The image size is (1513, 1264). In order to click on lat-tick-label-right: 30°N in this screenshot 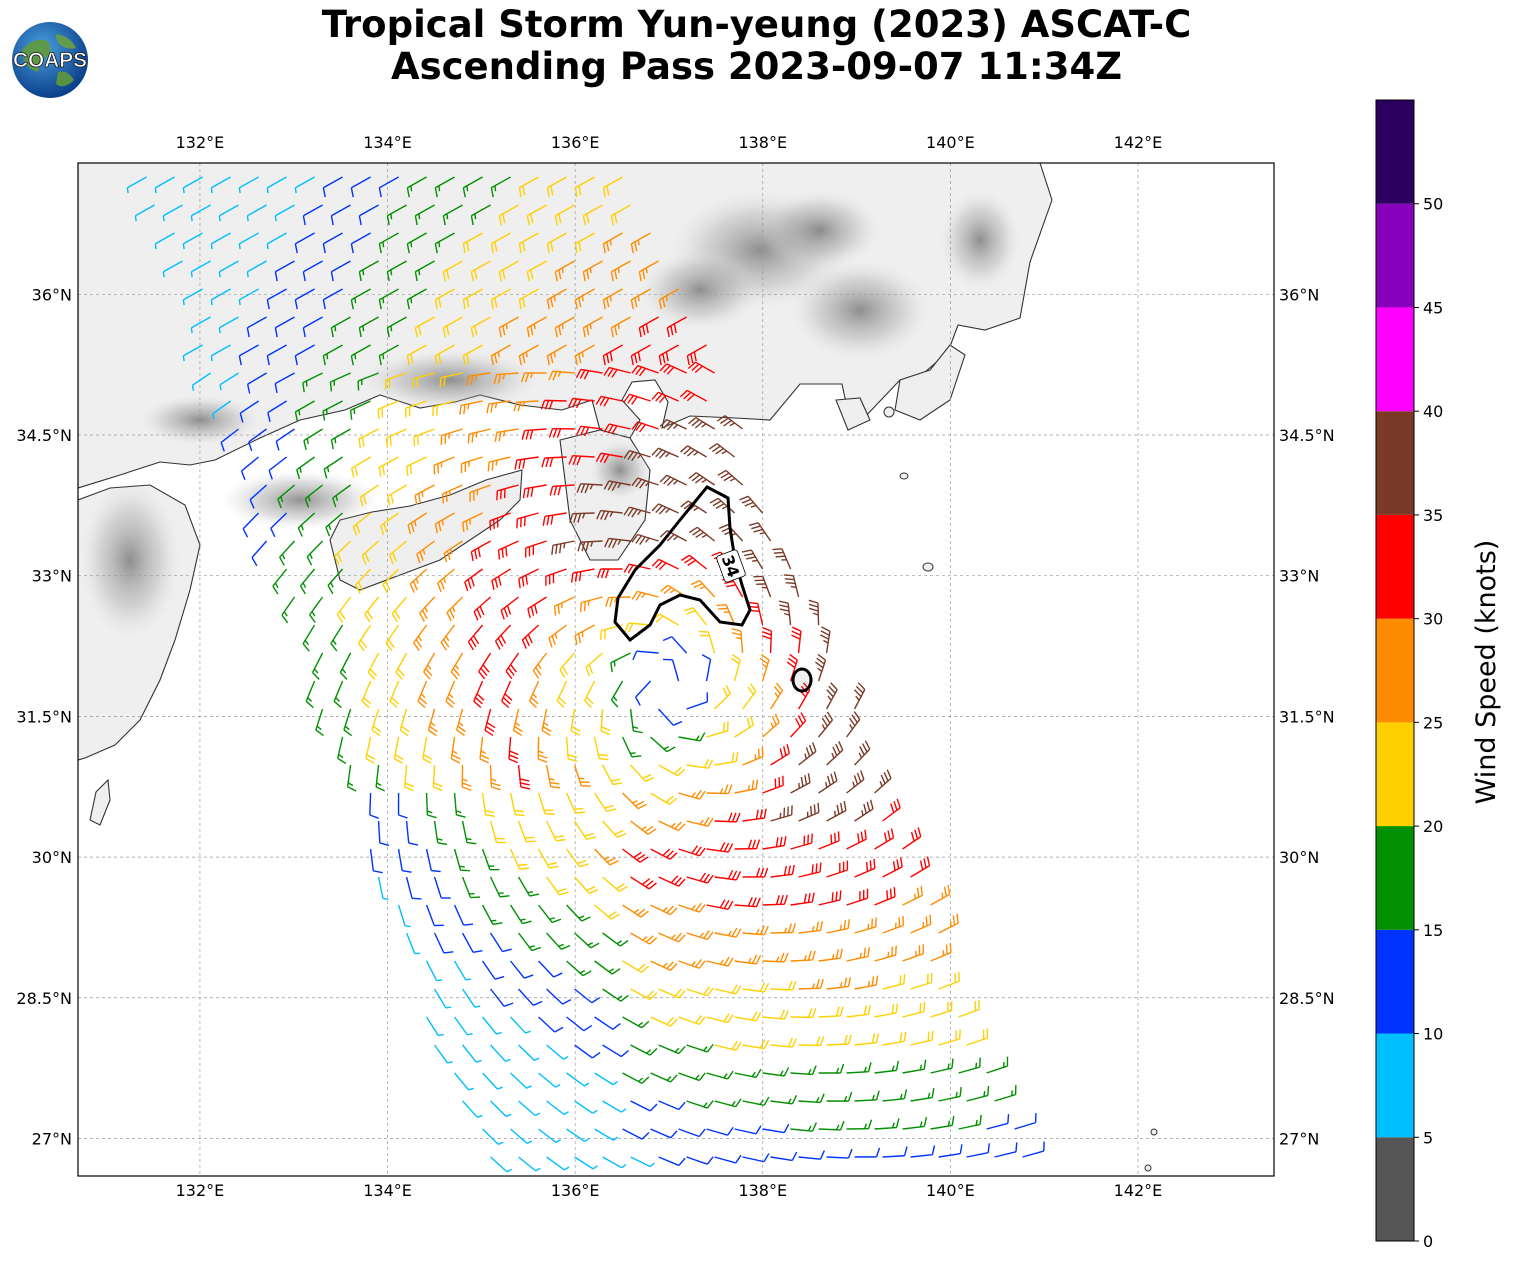, I will do `click(1299, 857)`.